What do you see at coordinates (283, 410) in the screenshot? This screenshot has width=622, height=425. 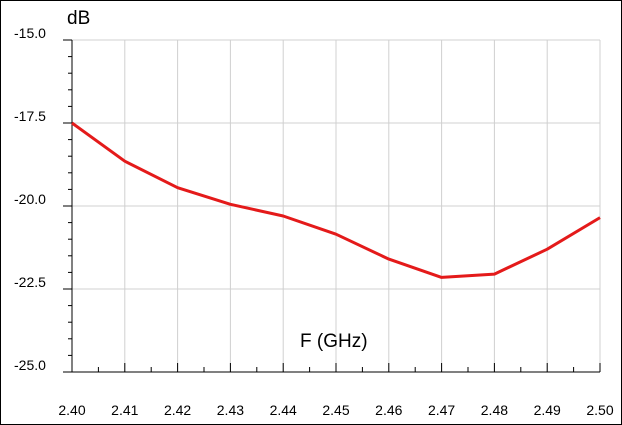 I see `x-tick-label: 2.44` at bounding box center [283, 410].